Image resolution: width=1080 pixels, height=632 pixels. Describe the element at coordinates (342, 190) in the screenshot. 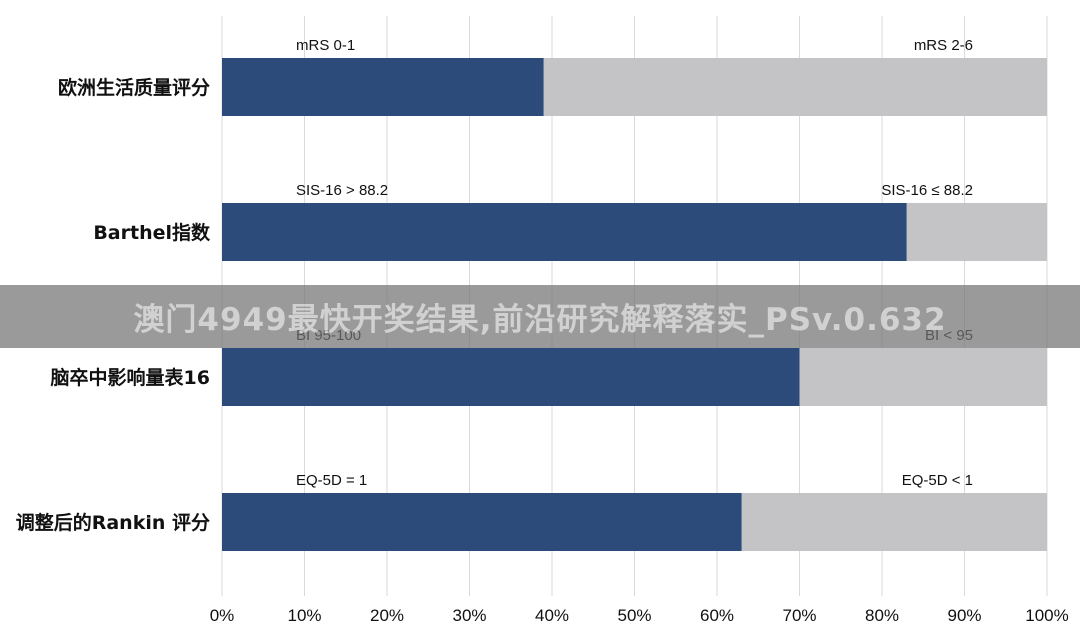

I see `segment-label: SIS-16 > 88.2` at that location.